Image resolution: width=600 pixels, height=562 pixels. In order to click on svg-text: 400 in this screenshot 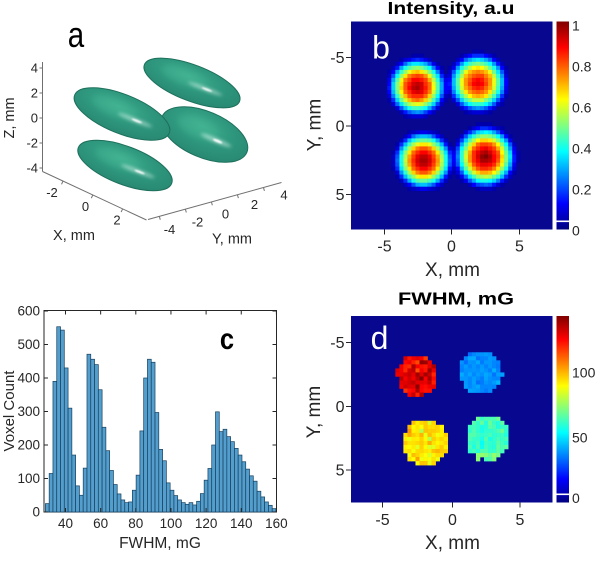, I will do `click(28, 378)`.